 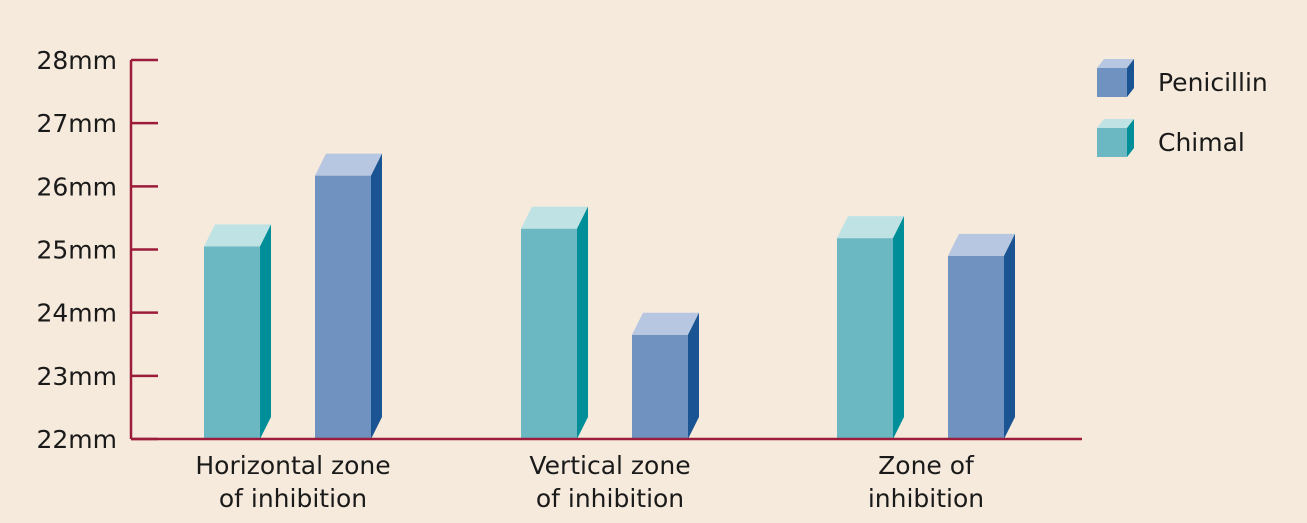 I want to click on legend-label: Chimal, so click(x=1201, y=142).